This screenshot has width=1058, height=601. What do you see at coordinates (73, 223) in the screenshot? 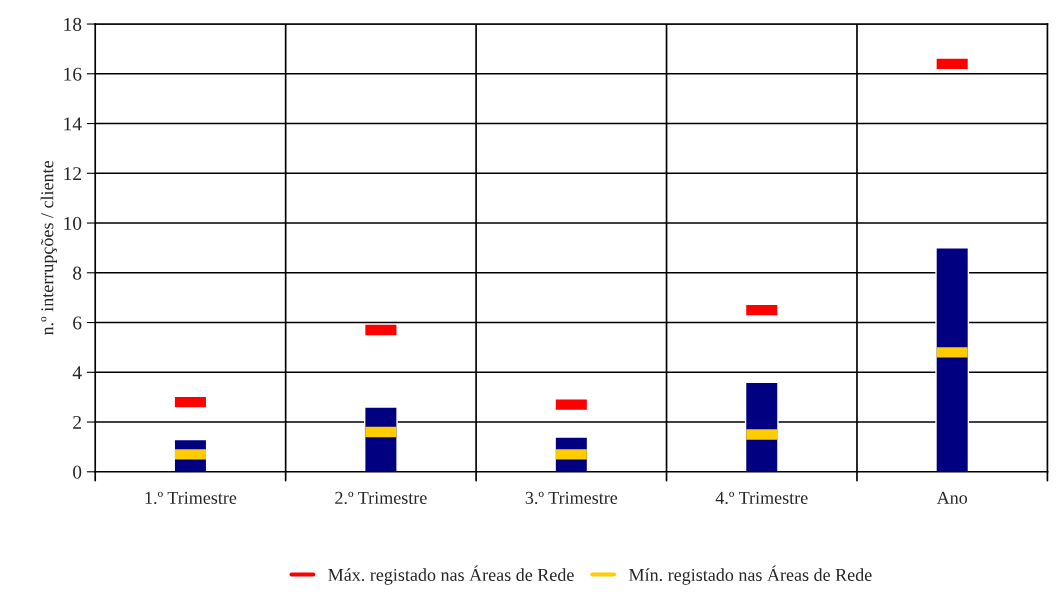
I see `y-tick-label: 10` at bounding box center [73, 223].